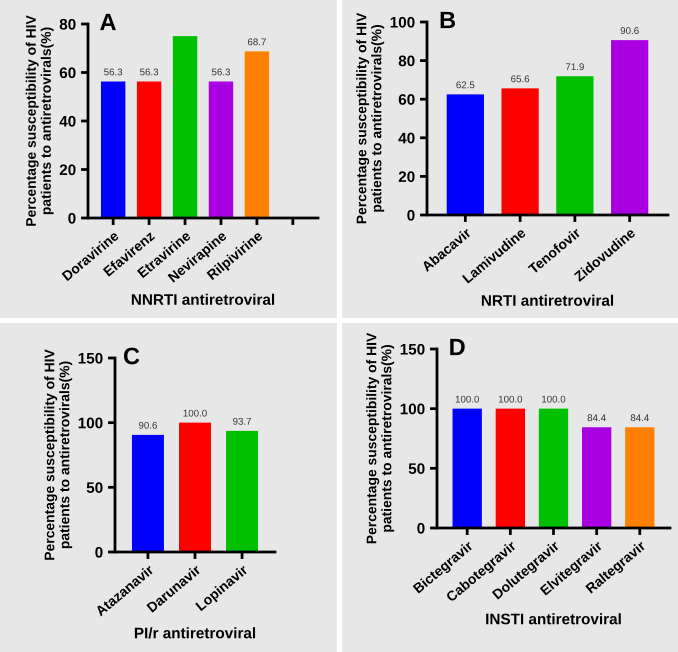 The image size is (678, 652). What do you see at coordinates (195, 633) in the screenshot?
I see `x-axis-title: PI/r antiretroviral` at bounding box center [195, 633].